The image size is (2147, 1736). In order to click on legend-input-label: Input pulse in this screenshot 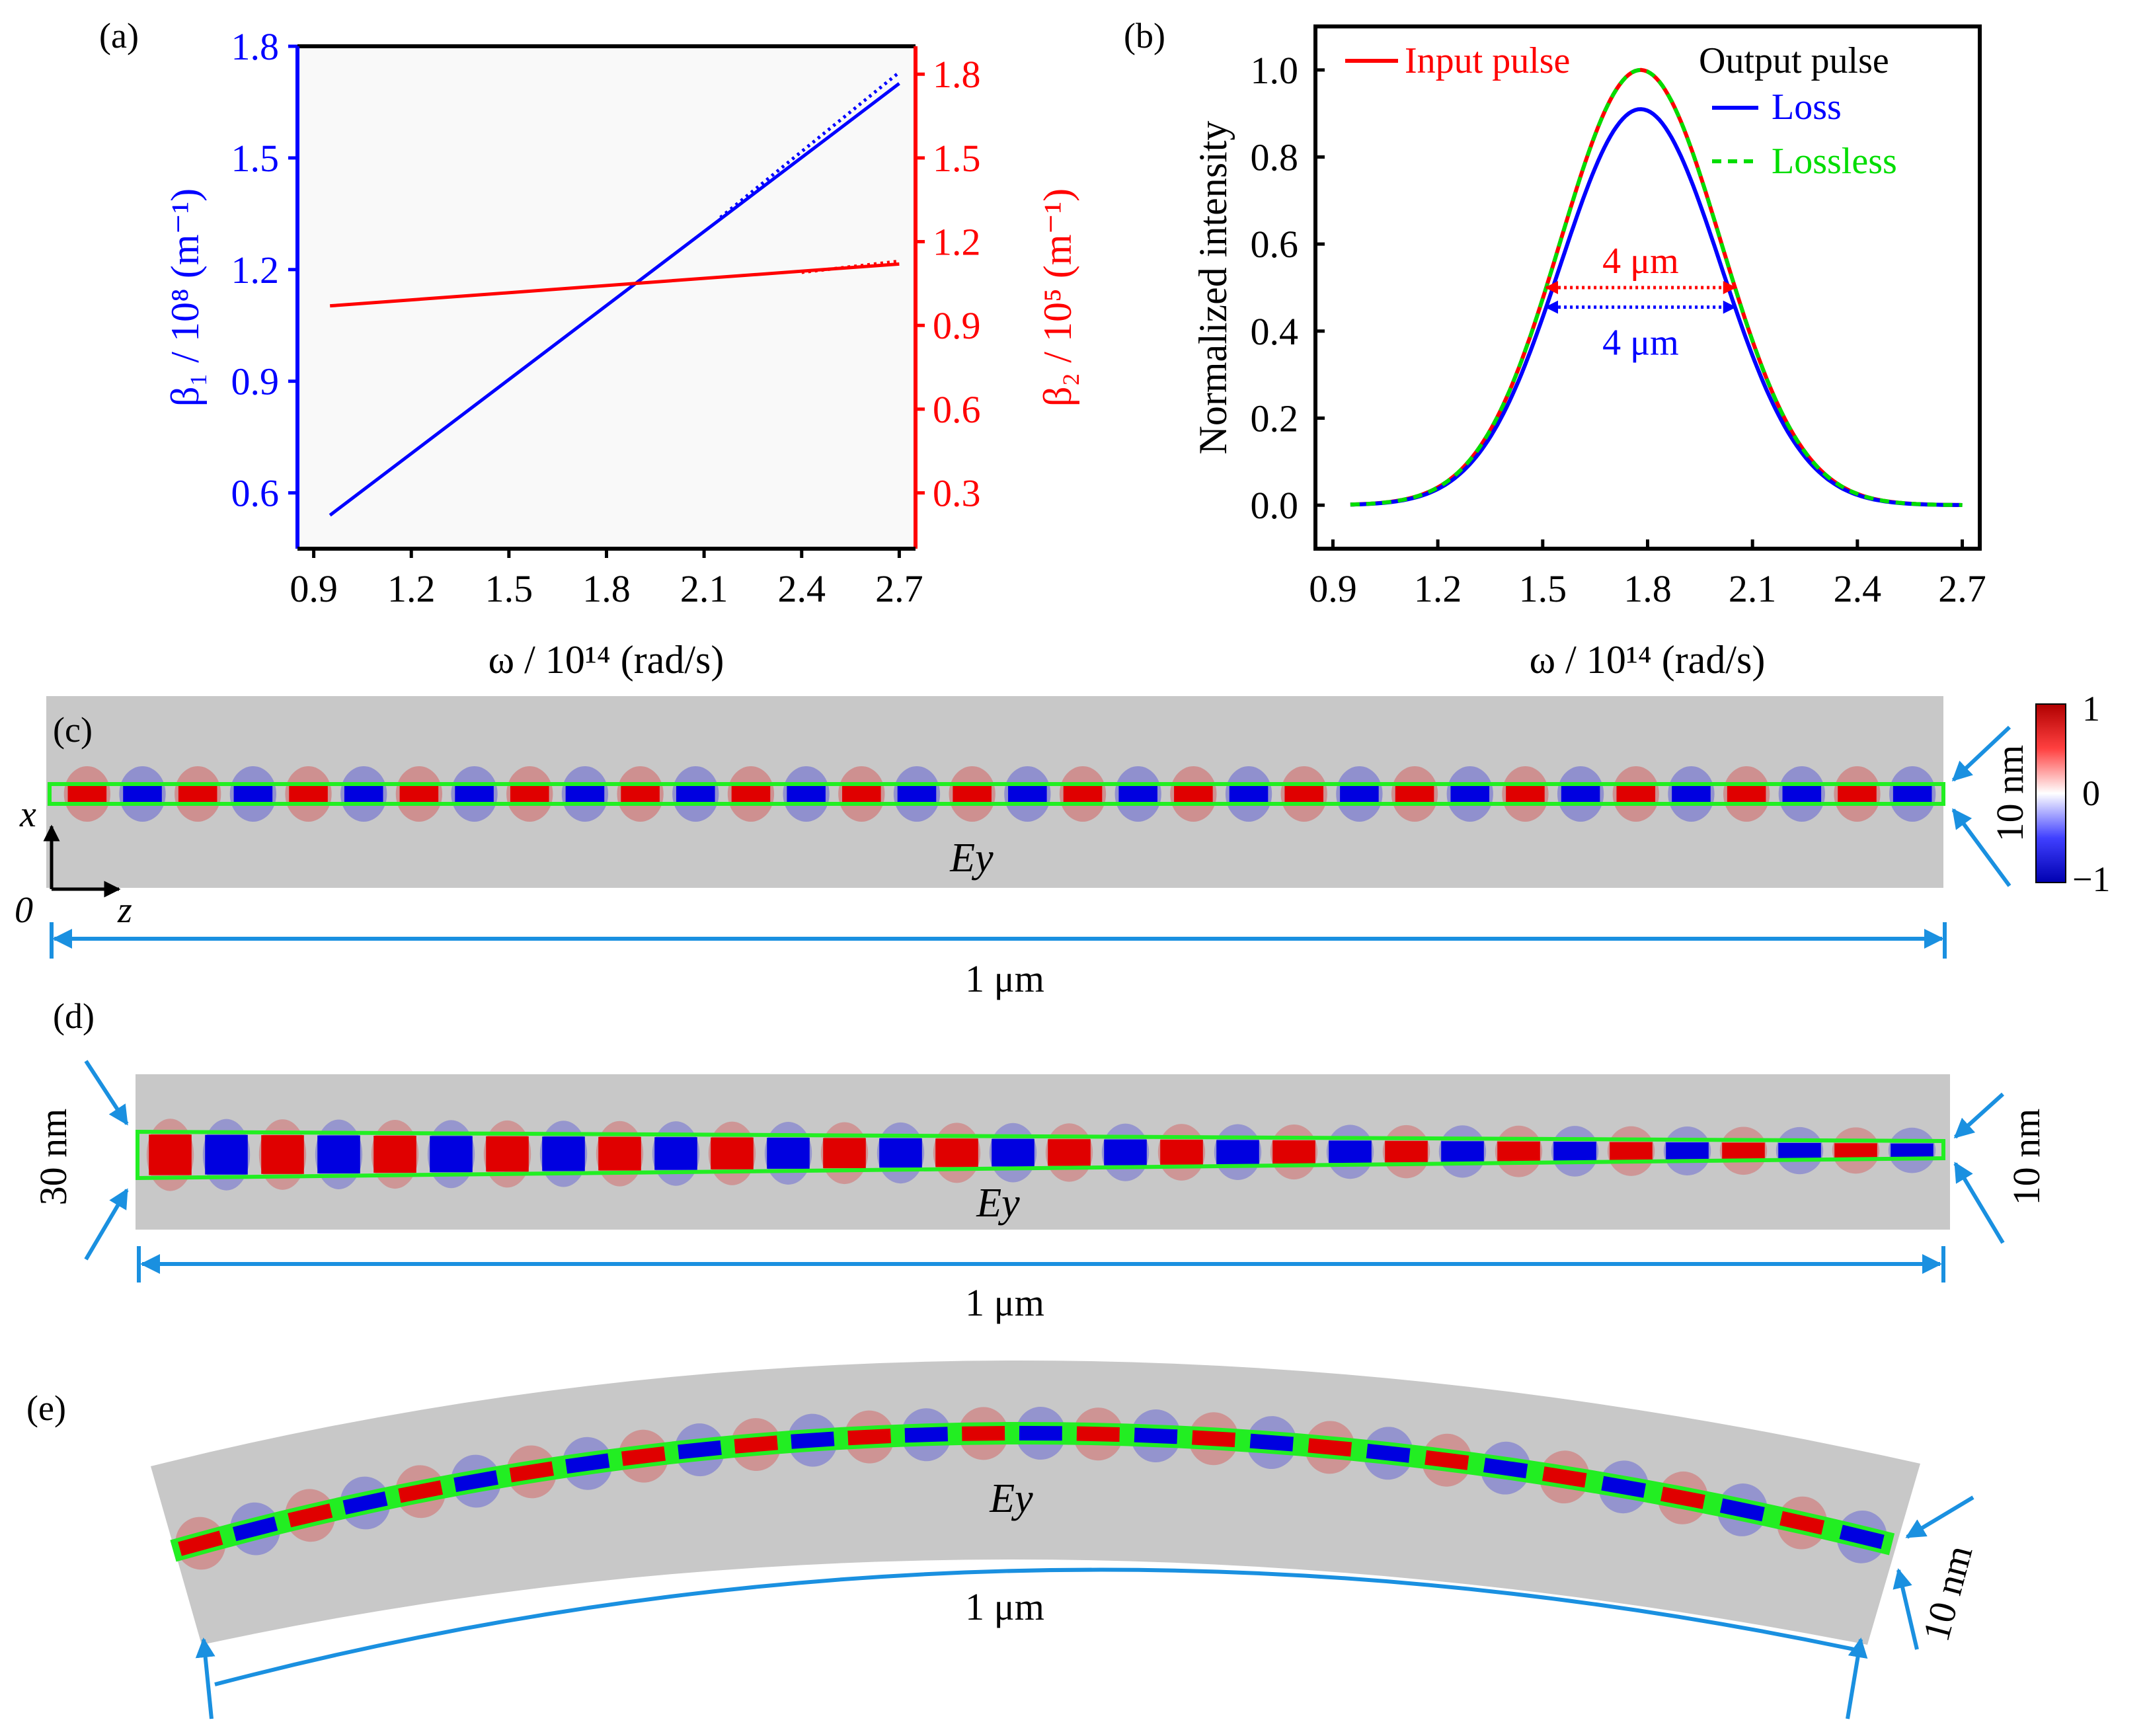, I will do `click(1487, 61)`.